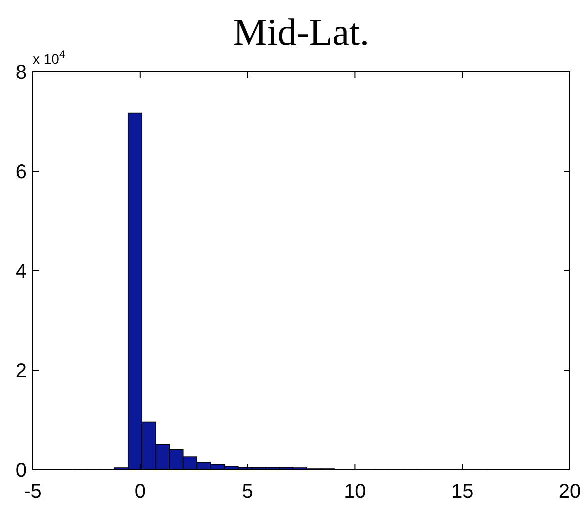 Image resolution: width=587 pixels, height=510 pixels. I want to click on y-tick-label: 0, so click(21, 471).